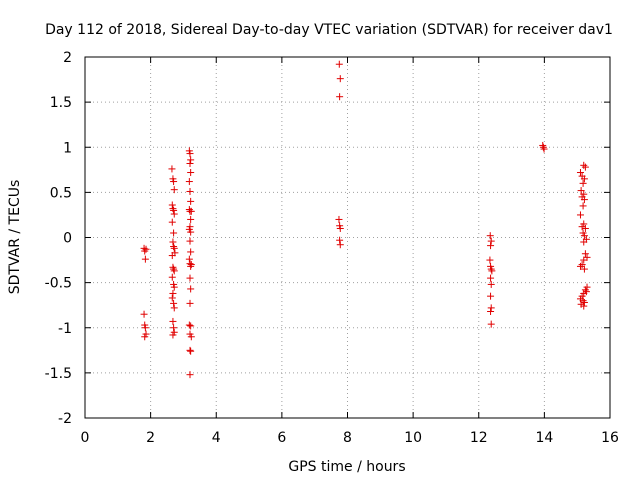  I want to click on y-tick-label: -1, so click(65, 329).